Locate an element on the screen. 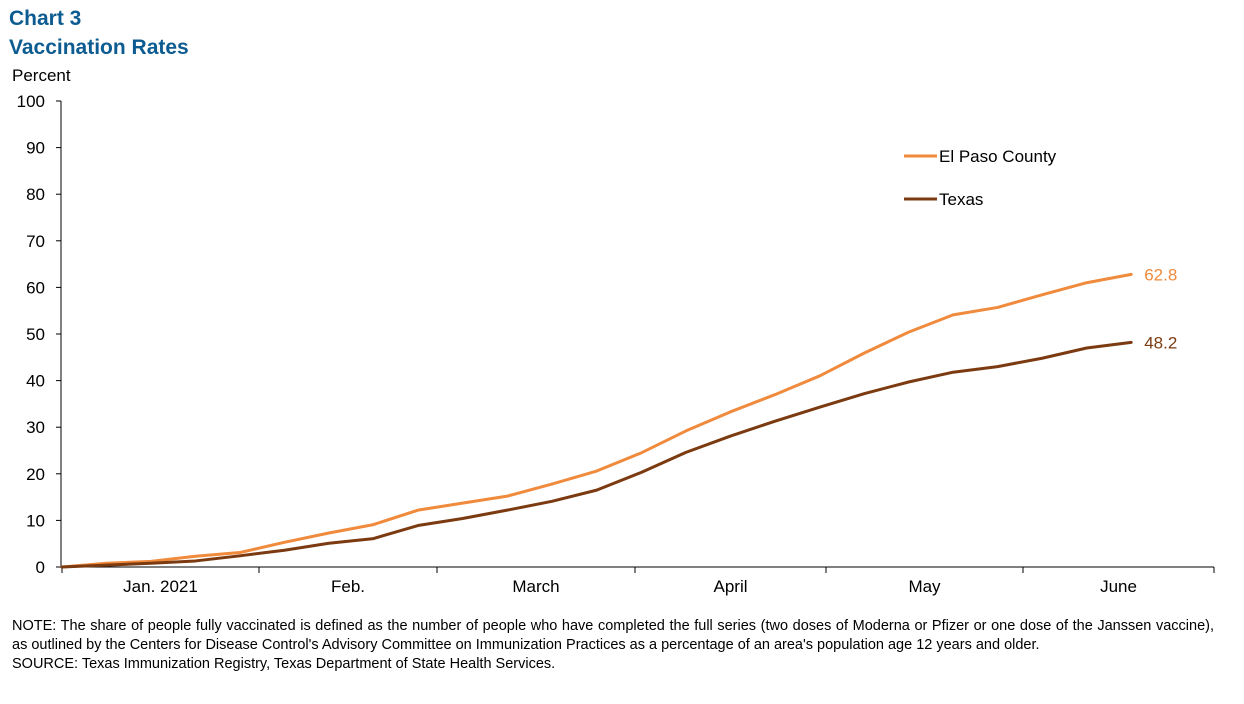 The image size is (1244, 704). x-tick-label: May is located at coordinates (924, 586).